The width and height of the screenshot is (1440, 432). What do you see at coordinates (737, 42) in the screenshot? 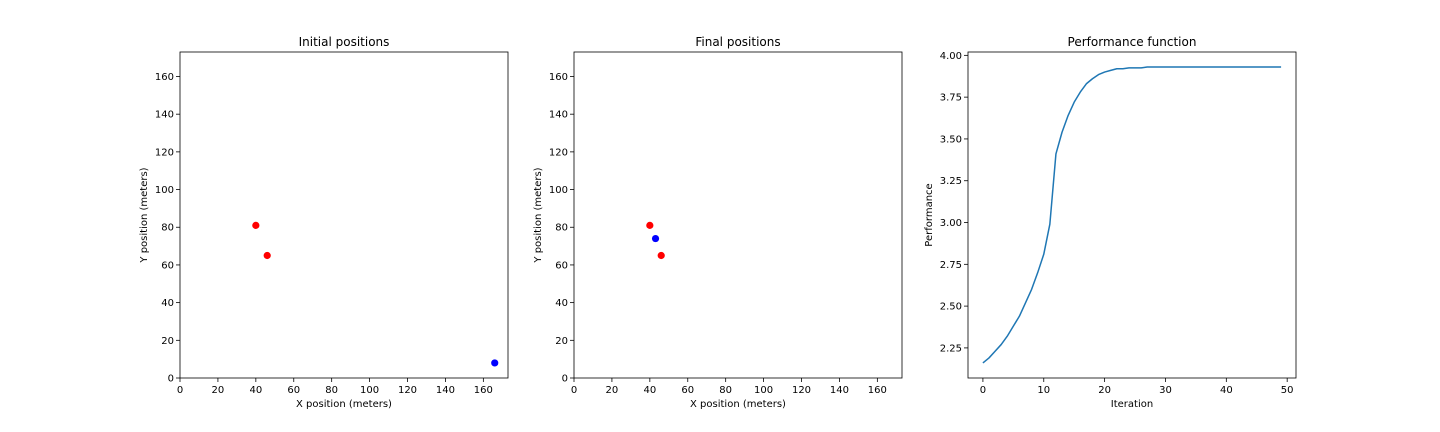
I see `chart-title: Final positions` at bounding box center [737, 42].